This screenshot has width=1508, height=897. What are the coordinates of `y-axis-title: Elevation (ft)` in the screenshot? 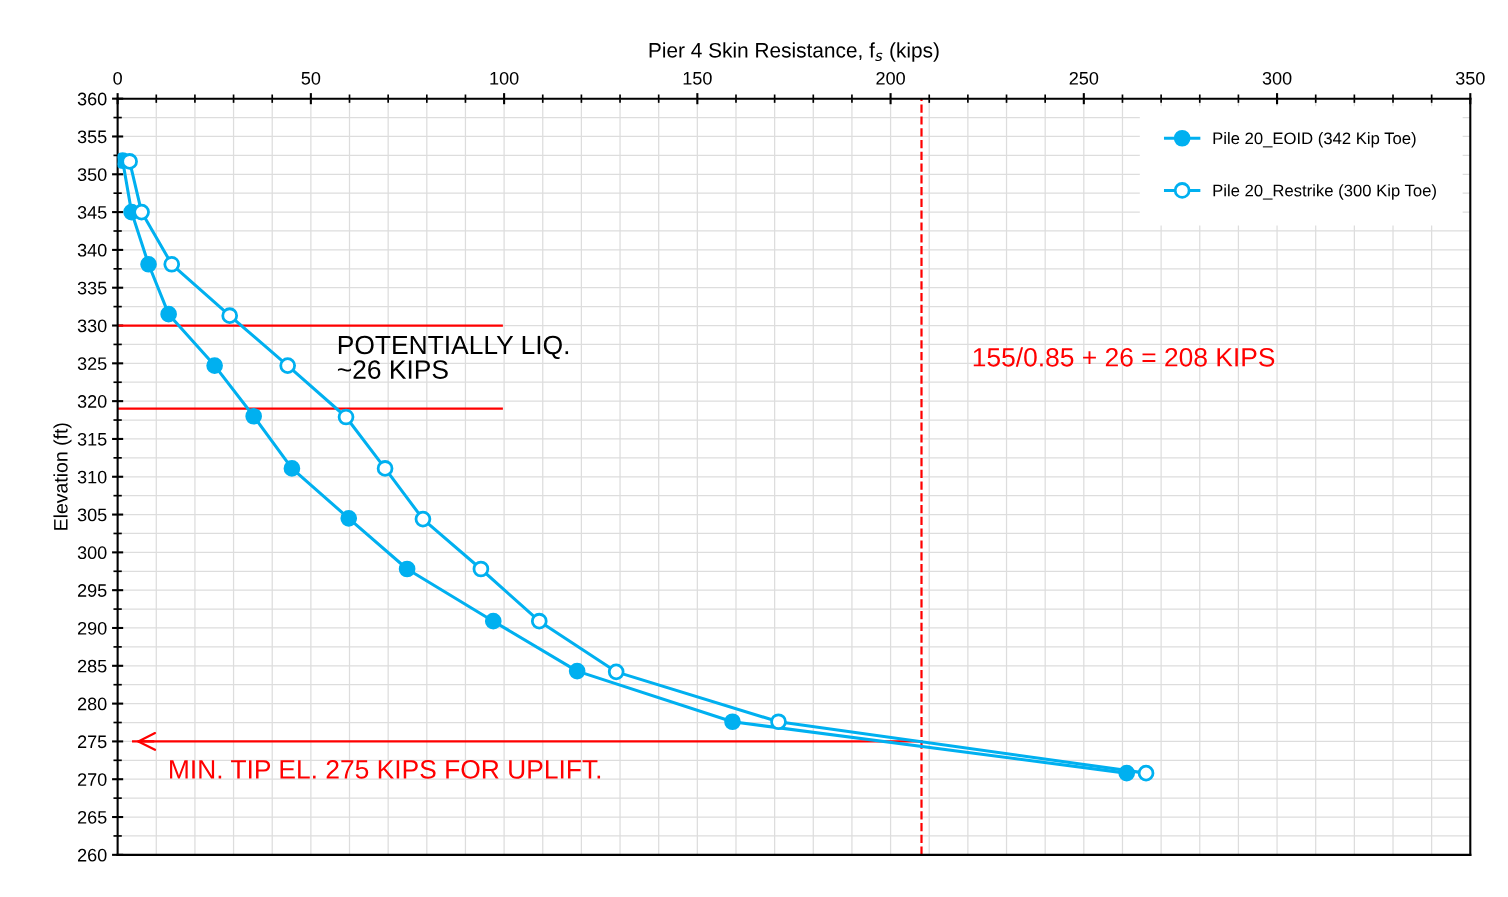 It's located at (62, 476).